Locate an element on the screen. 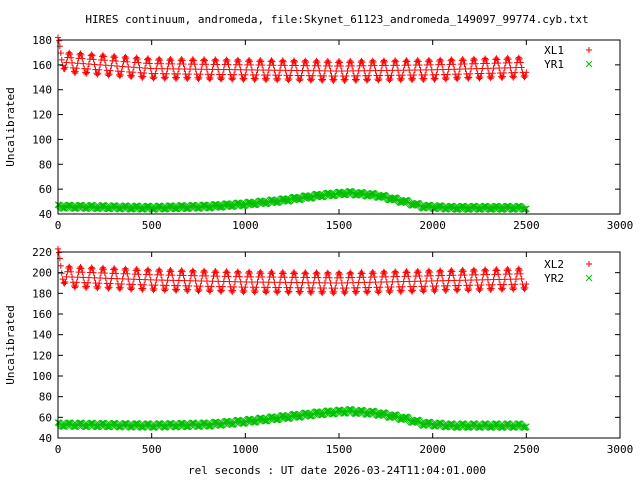 The image size is (640, 484). y-tick-label: 100 is located at coordinates (42, 139).